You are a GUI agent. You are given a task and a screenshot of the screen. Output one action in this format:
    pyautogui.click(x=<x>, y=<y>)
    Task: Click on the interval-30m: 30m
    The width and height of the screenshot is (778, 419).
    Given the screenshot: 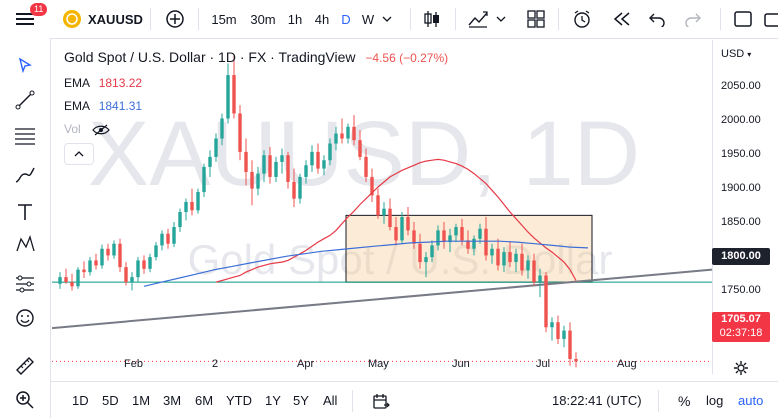 What is the action you would take?
    pyautogui.click(x=263, y=19)
    